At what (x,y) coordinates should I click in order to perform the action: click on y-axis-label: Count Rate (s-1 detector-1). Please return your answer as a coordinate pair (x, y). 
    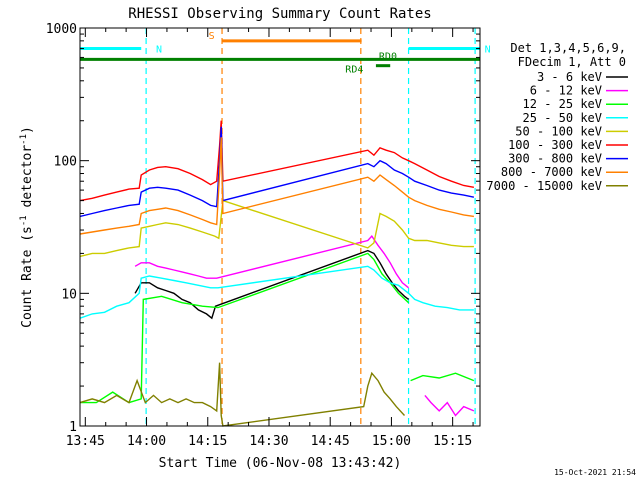
    Looking at the image, I should click on (27, 227).